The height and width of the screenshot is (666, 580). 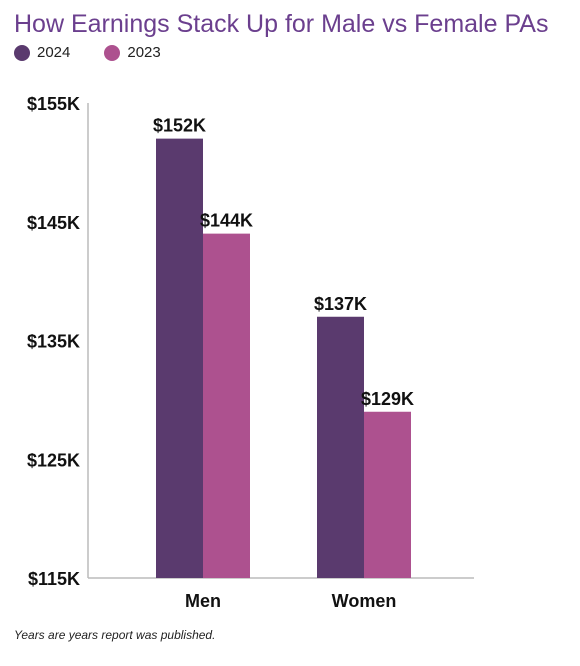 What do you see at coordinates (340, 447) in the screenshot?
I see `bar-2024-women` at bounding box center [340, 447].